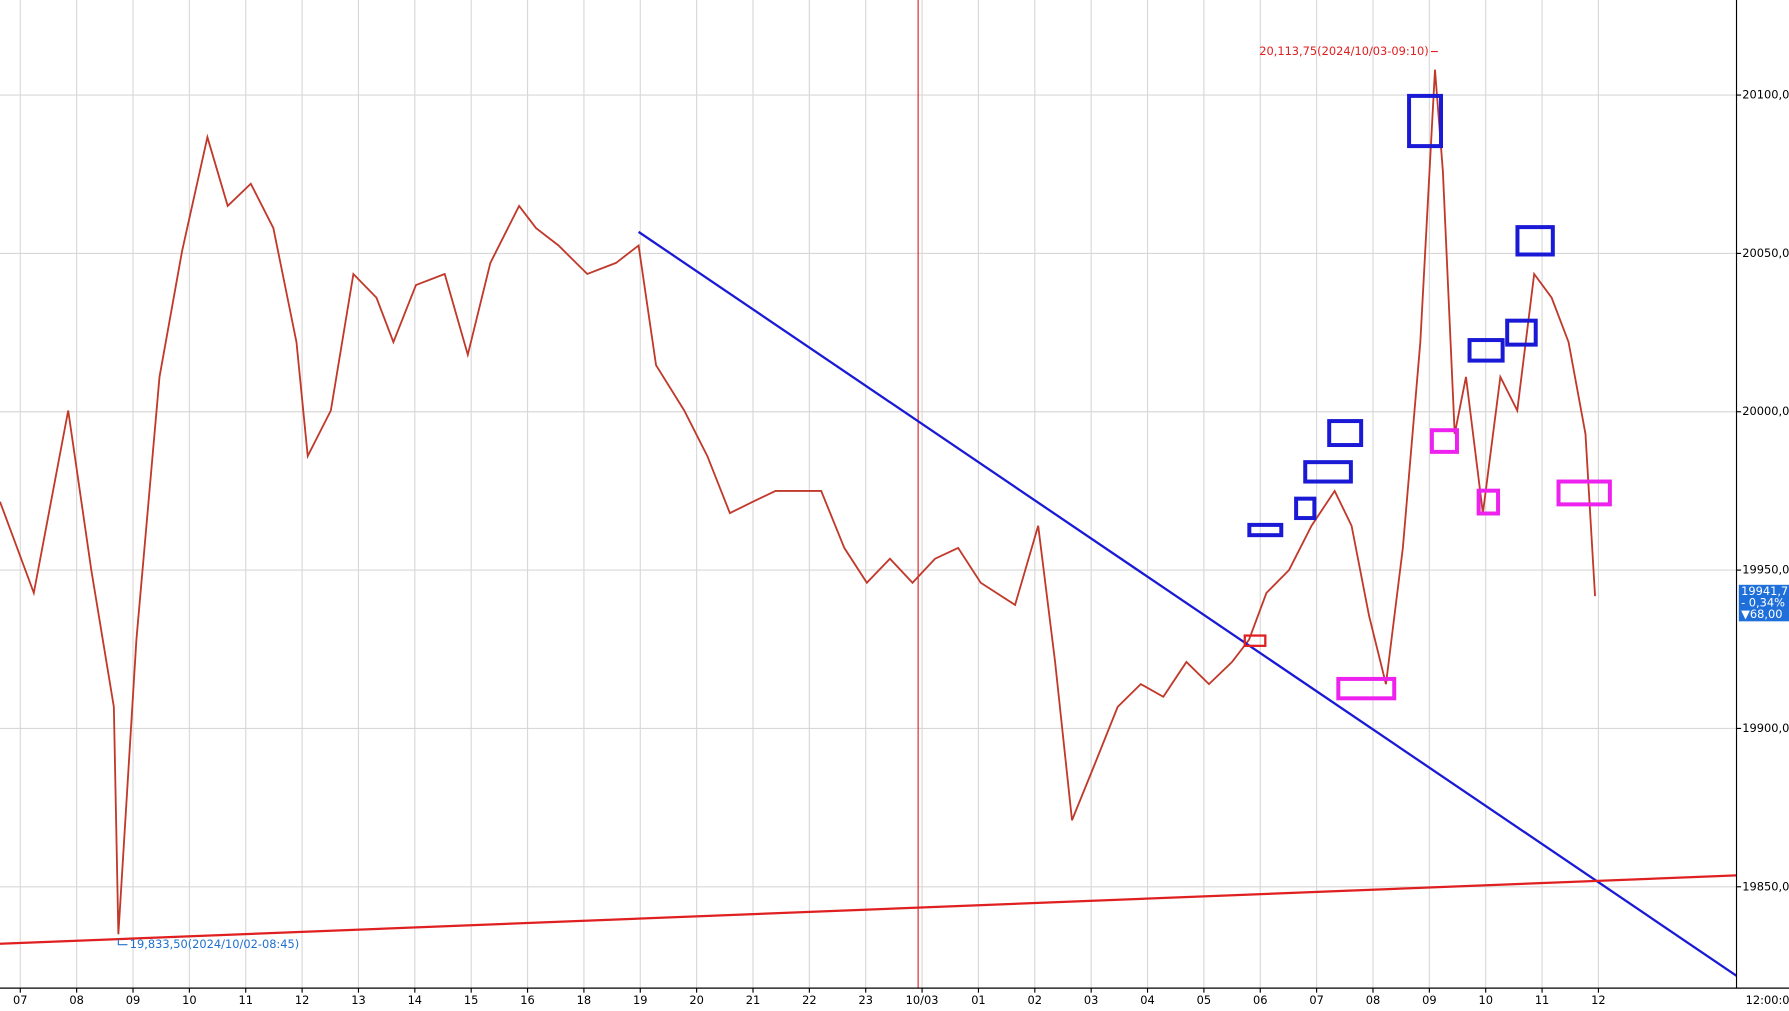  I want to click on x-tick-label: 16, so click(527, 1000).